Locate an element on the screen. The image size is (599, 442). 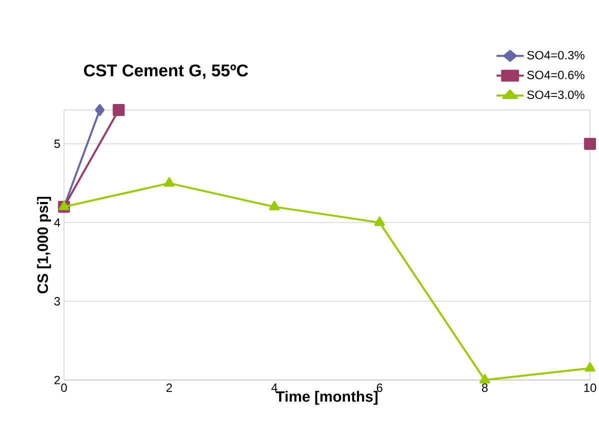
x-tick-label: 8 is located at coordinates (485, 388).